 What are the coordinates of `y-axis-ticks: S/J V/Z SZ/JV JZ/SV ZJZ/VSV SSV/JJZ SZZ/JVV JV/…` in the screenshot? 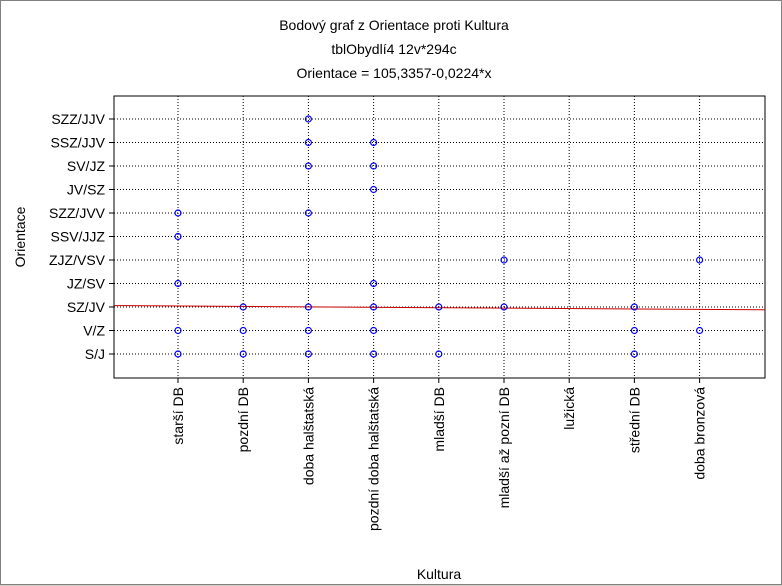 It's located at (81, 236).